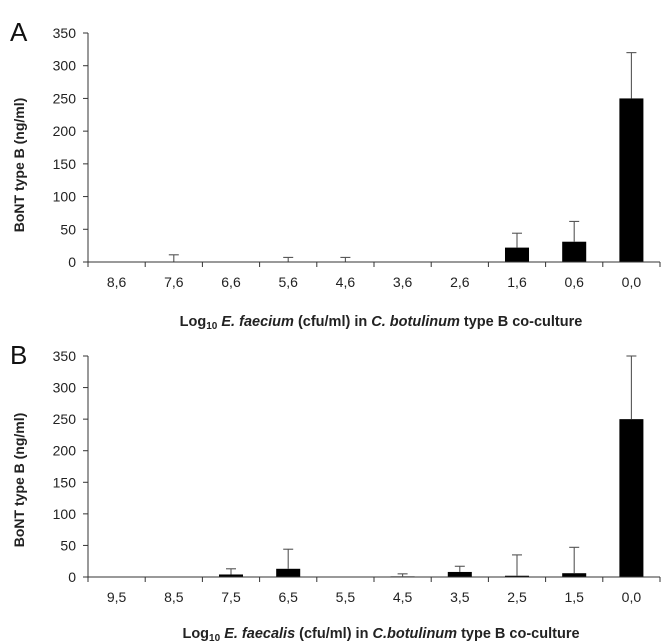  What do you see at coordinates (517, 597) in the screenshot?
I see `panel-b-x-tick-label: 2,5` at bounding box center [517, 597].